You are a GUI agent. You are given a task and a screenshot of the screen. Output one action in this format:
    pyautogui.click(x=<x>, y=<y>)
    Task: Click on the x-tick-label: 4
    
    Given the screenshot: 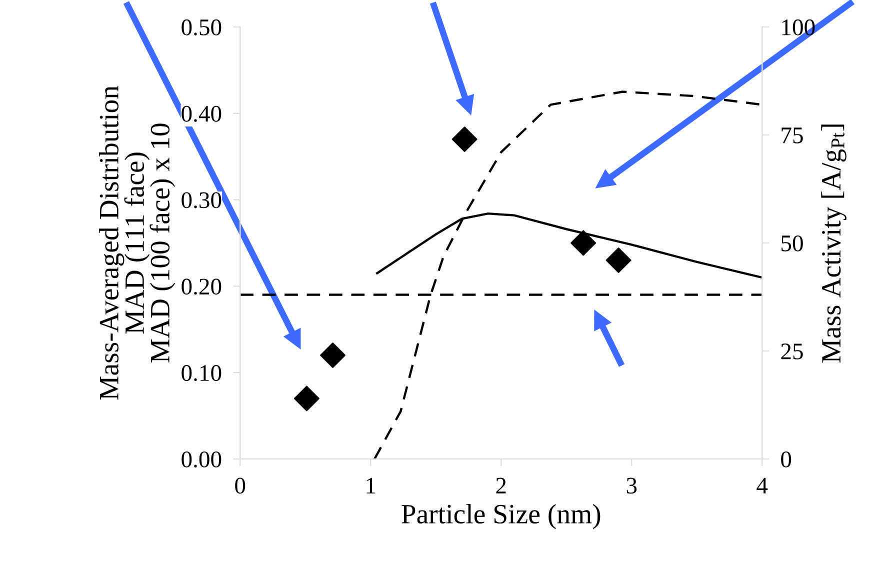 What is the action you would take?
    pyautogui.click(x=762, y=486)
    